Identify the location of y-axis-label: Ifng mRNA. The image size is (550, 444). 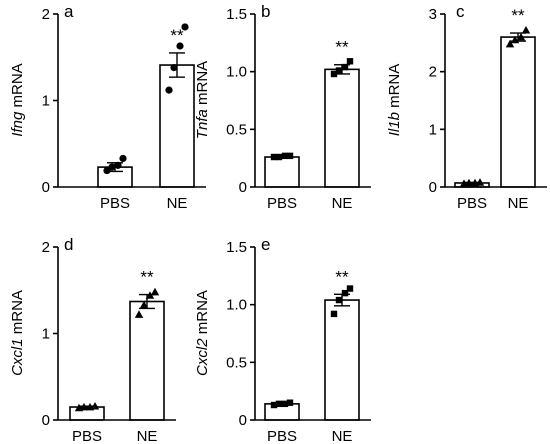
(17, 99).